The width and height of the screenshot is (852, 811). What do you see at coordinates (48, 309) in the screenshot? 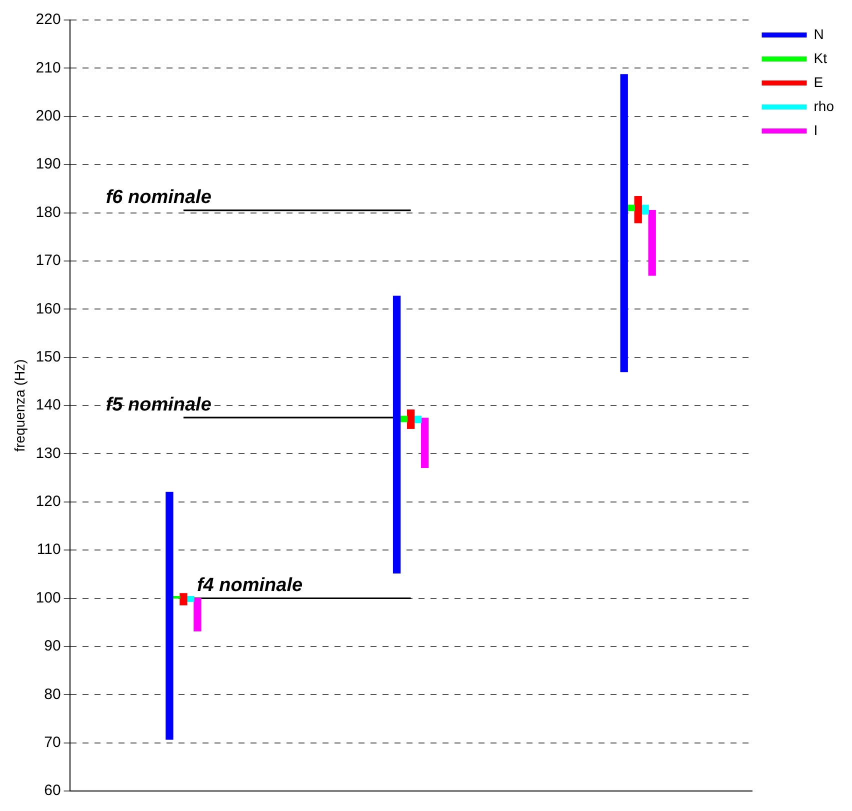
I see `y-tick-label: 160` at bounding box center [48, 309].